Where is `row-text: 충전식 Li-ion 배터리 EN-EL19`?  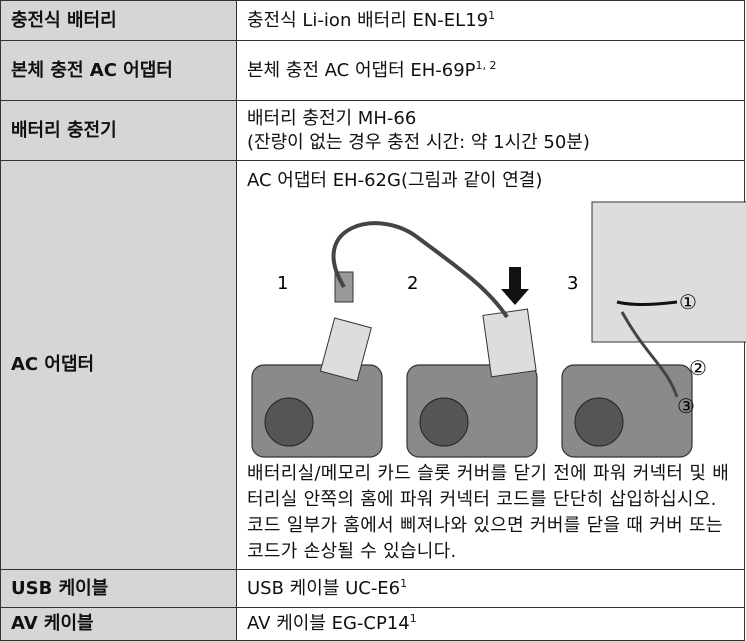
row-text: 충전식 Li-ion 배터리 EN-EL19 is located at coordinates (368, 20).